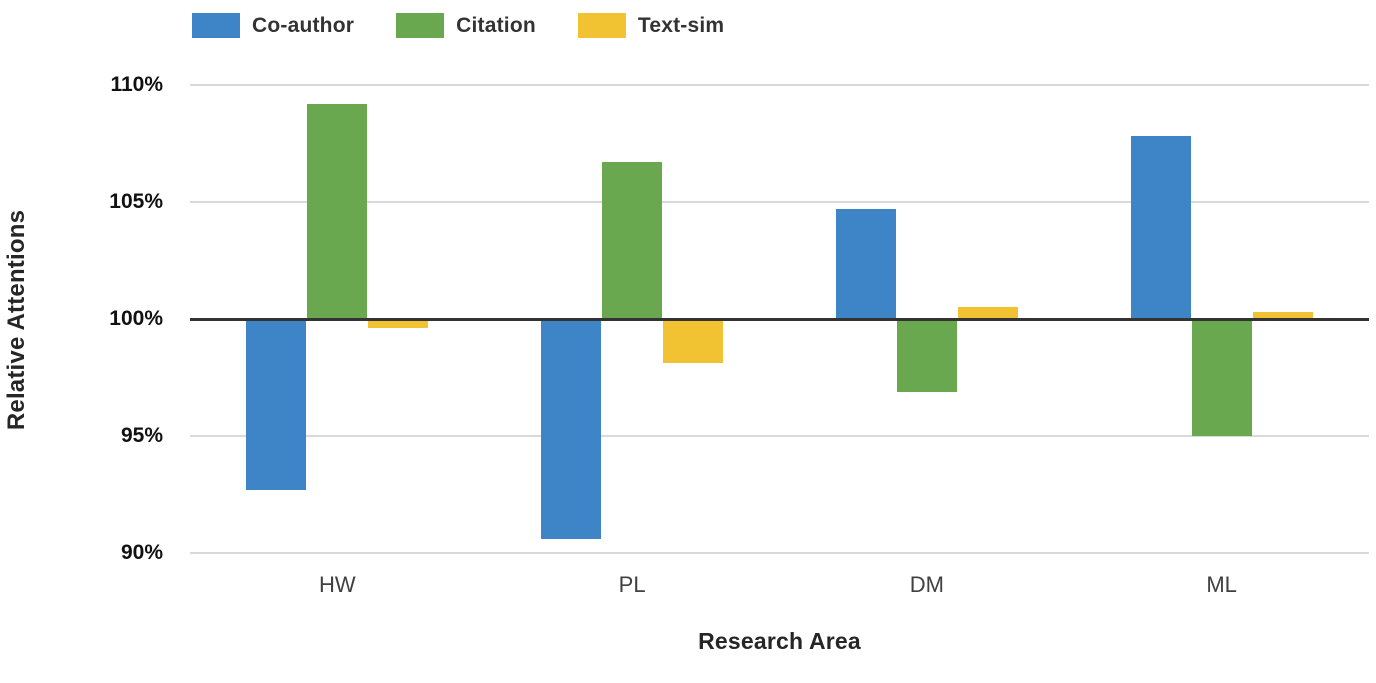 The image size is (1376, 683). I want to click on bar-citation-pl, so click(632, 240).